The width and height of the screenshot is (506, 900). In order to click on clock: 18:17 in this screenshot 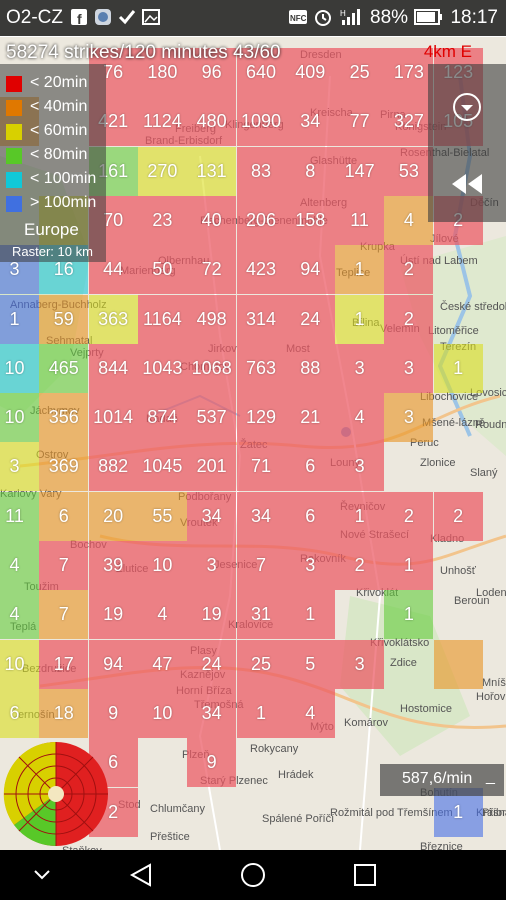, I will do `click(474, 17)`.